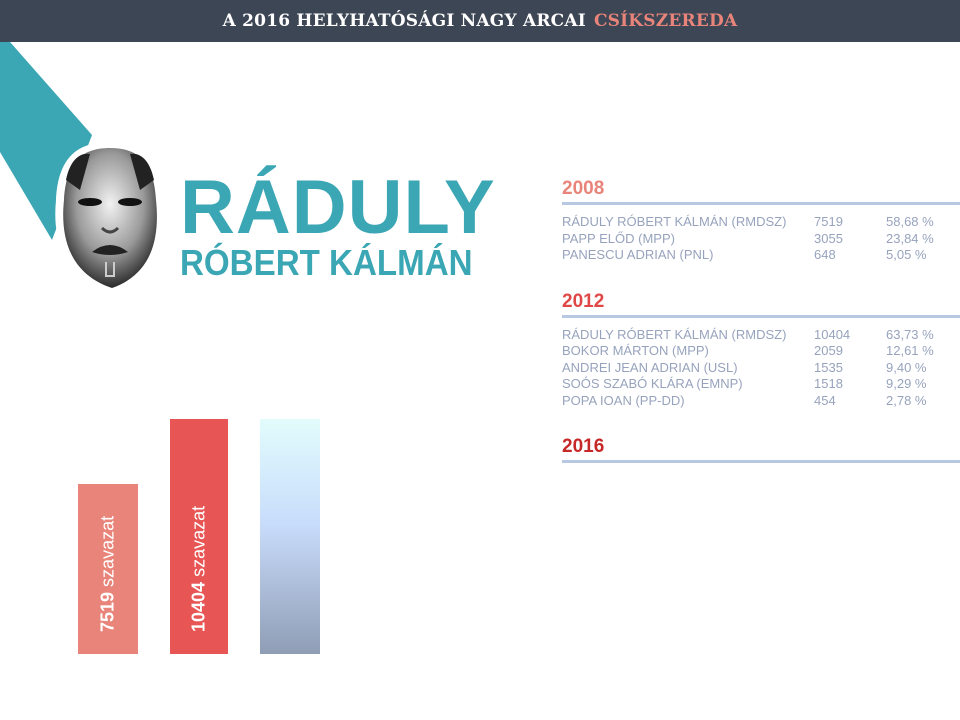 Image resolution: width=960 pixels, height=720 pixels. Describe the element at coordinates (650, 367) in the screenshot. I see `candidate-name: ANDREI JEAN ADRIAN (USL)` at that location.